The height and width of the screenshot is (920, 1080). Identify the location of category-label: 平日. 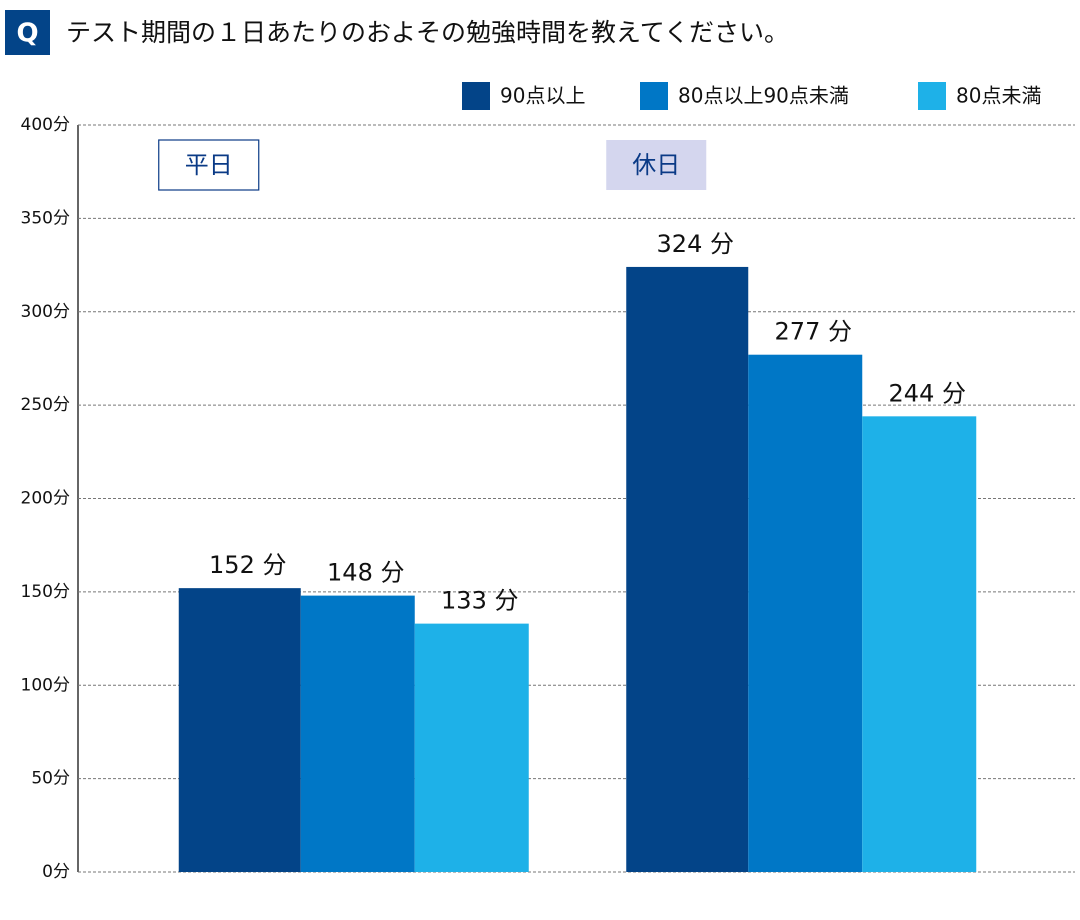
(209, 165).